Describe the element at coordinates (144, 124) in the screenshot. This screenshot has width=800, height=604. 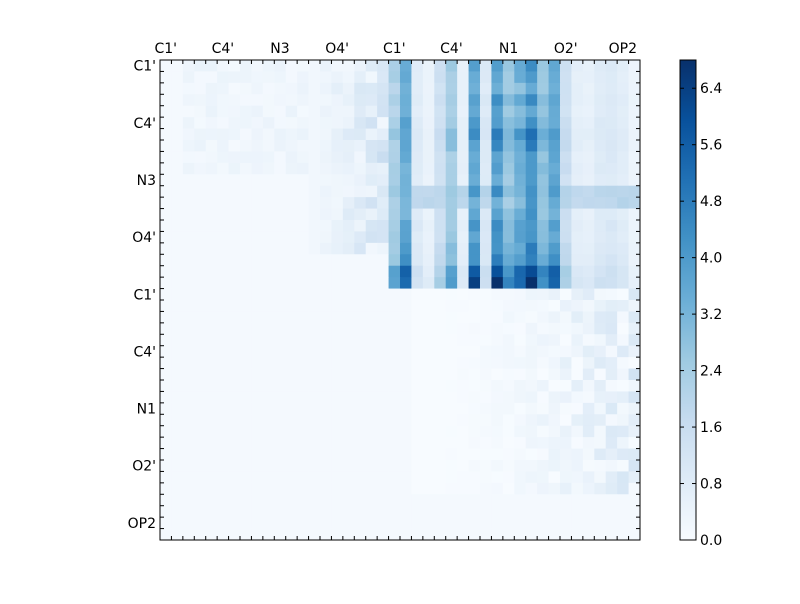
I see `y-tick-label: C4'` at that location.